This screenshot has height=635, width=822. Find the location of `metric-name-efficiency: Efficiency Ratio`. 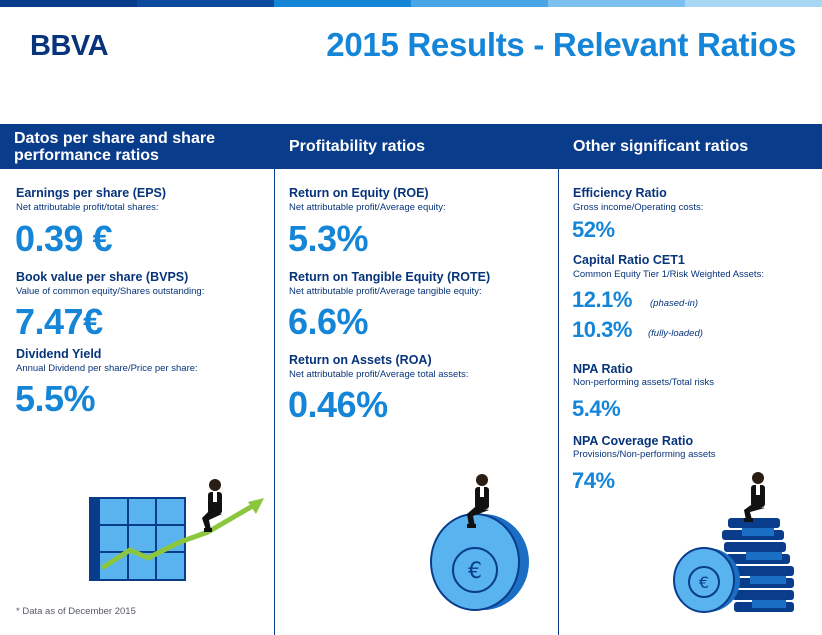

metric-name-efficiency: Efficiency Ratio is located at coordinates (620, 193).